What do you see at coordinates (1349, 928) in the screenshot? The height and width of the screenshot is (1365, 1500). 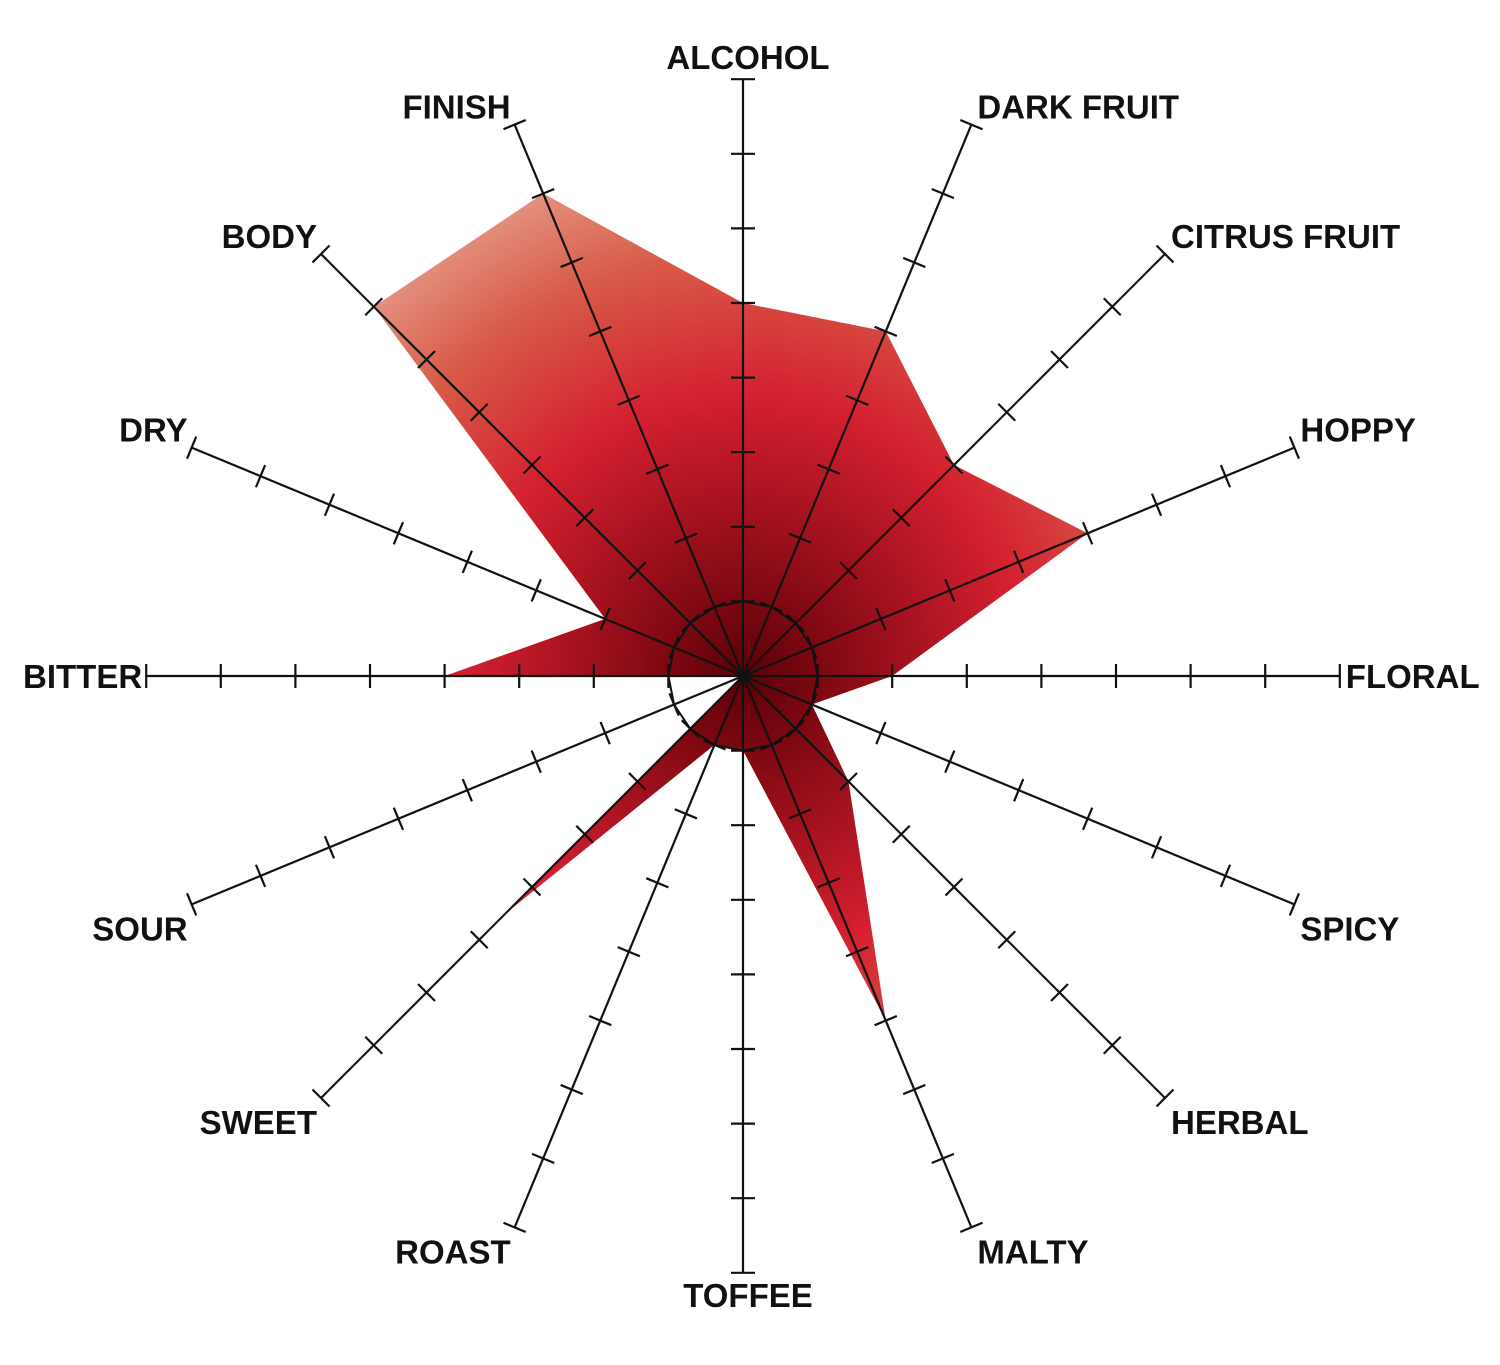 I see `axis-label-spicy: SPICY` at bounding box center [1349, 928].